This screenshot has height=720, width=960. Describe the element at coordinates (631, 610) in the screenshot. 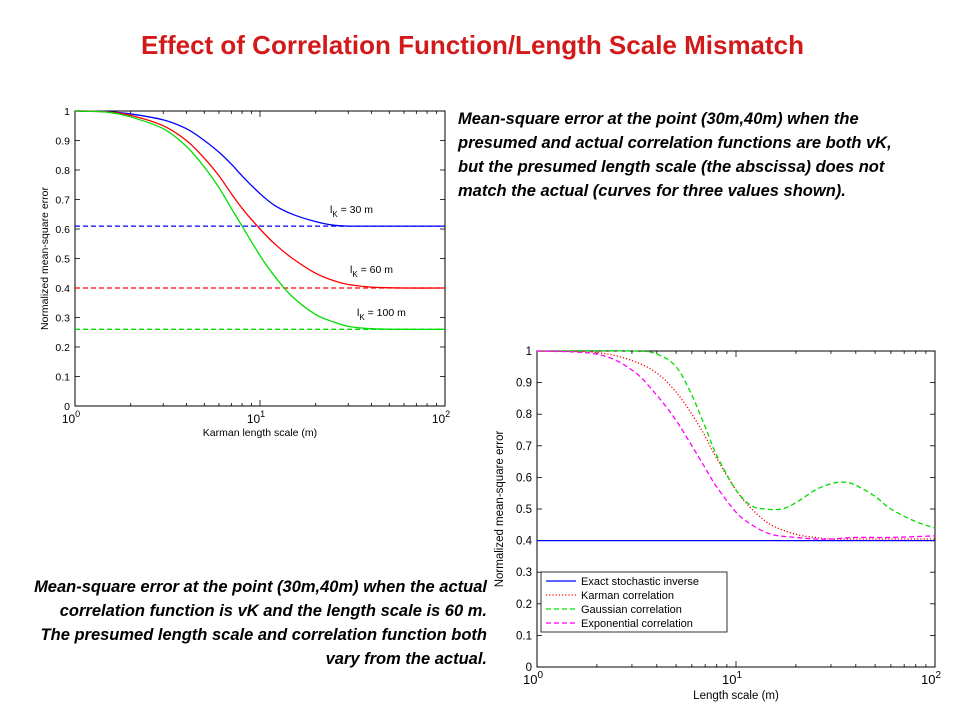

I see `legend-entry: Gaussian correlation` at that location.